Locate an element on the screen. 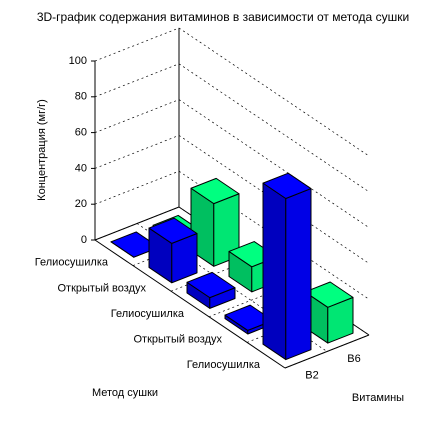  z-tick-label: 0 is located at coordinates (84, 240).